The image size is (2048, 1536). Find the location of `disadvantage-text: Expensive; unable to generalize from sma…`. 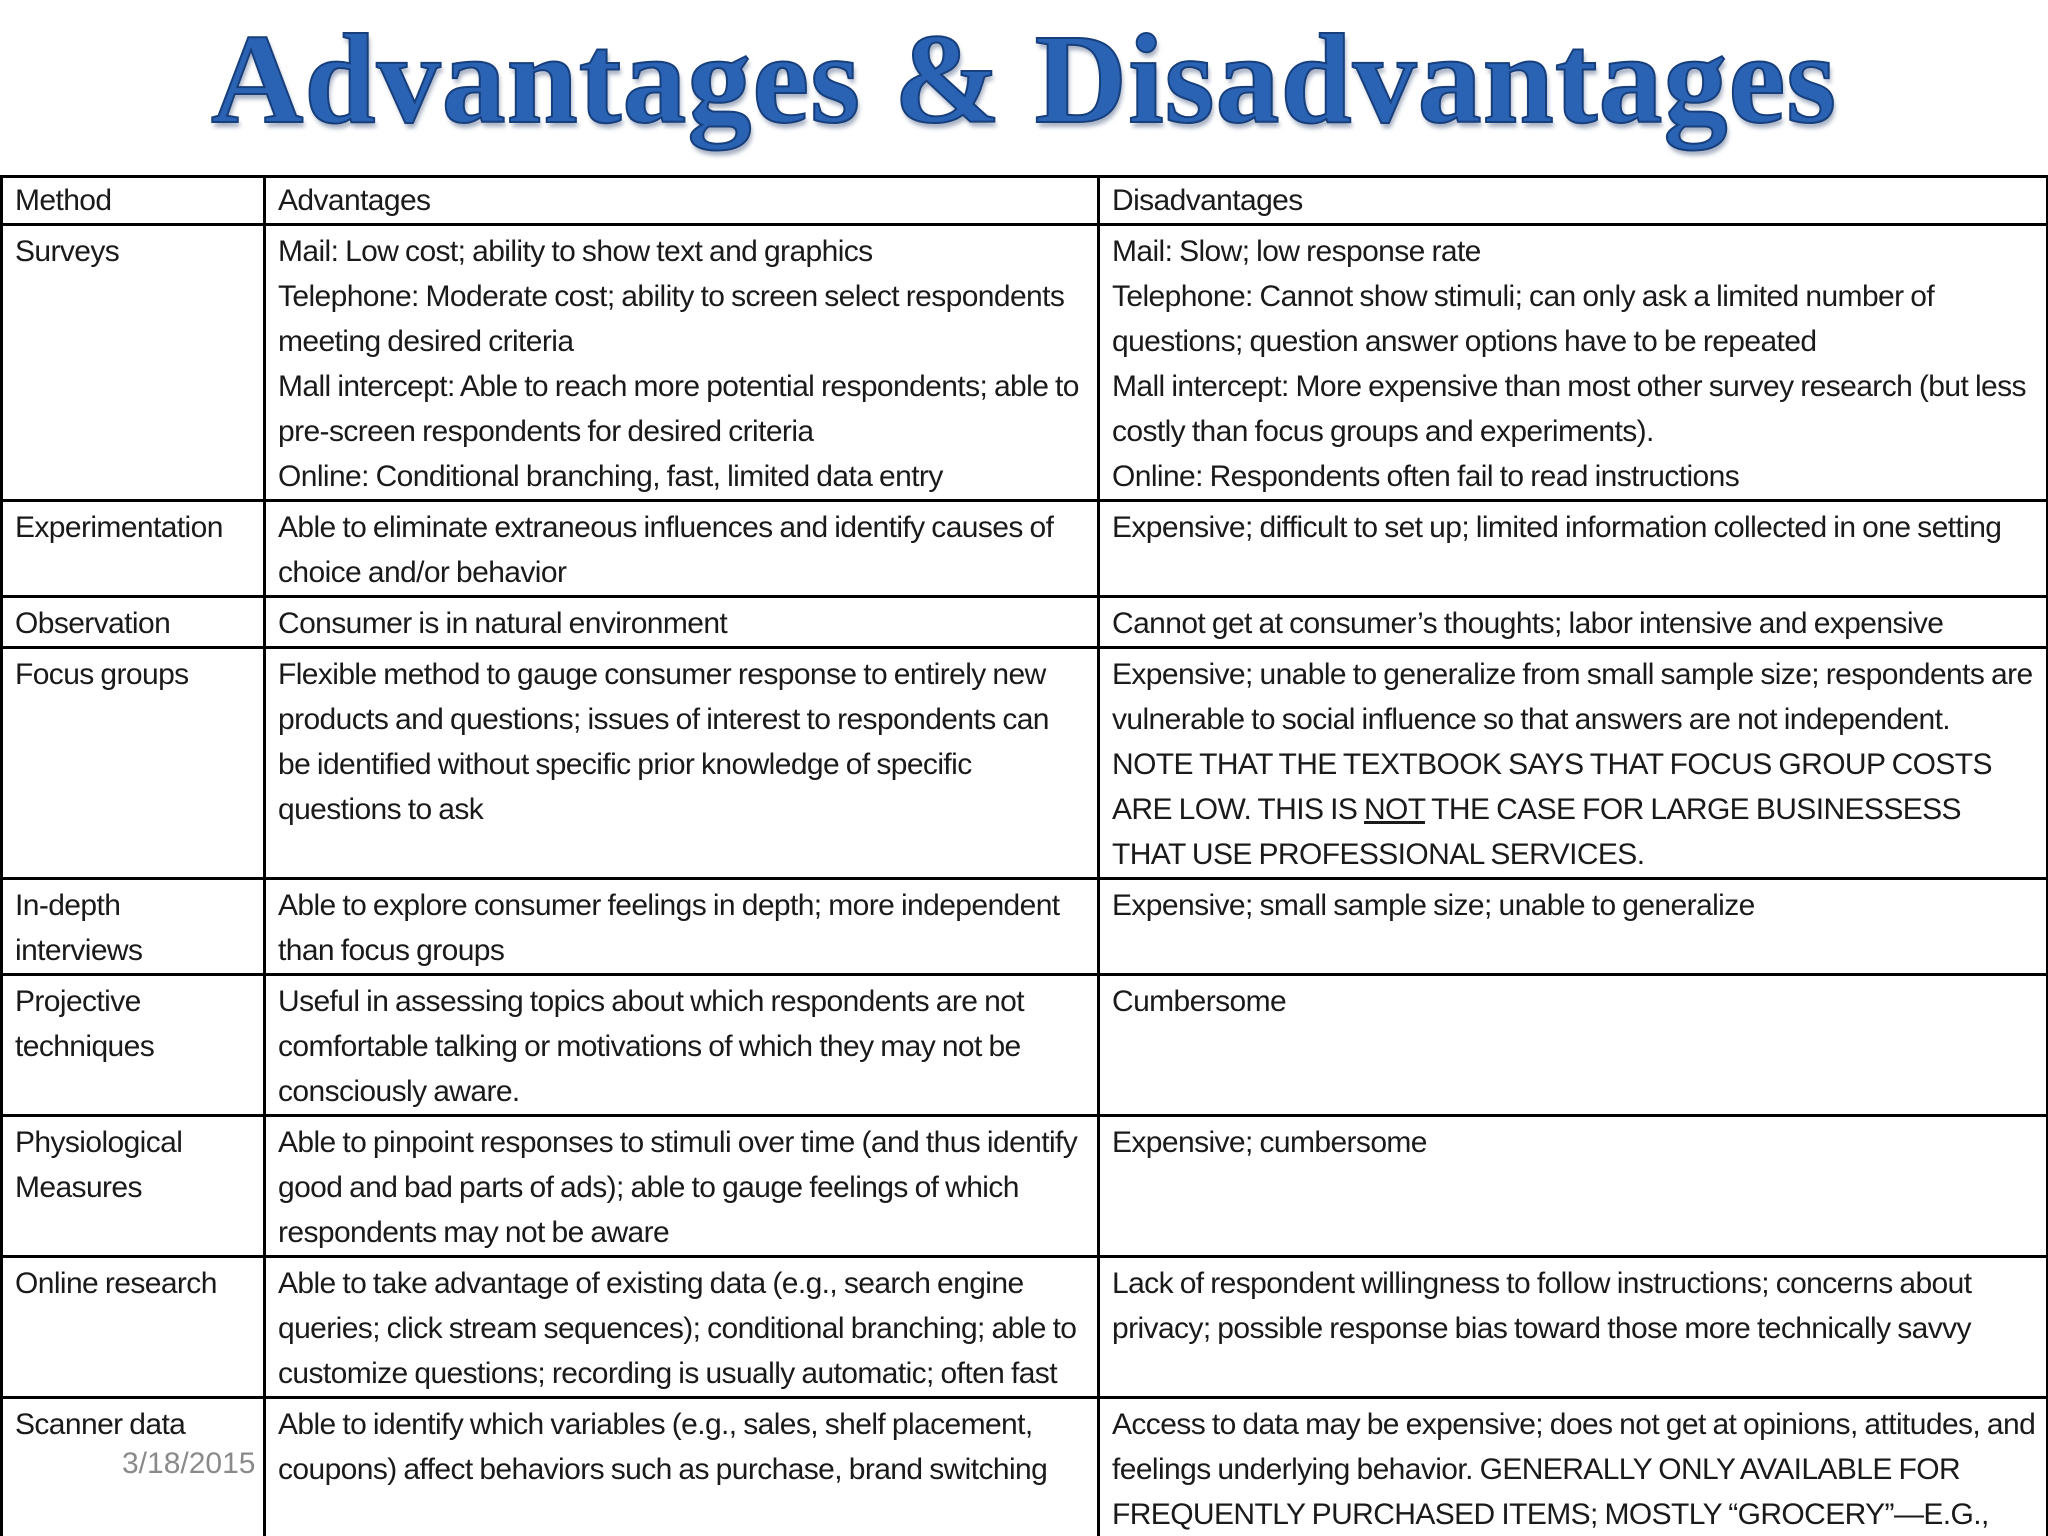

disadvantage-text: Expensive; unable to generalize from sma… is located at coordinates (1572, 742).